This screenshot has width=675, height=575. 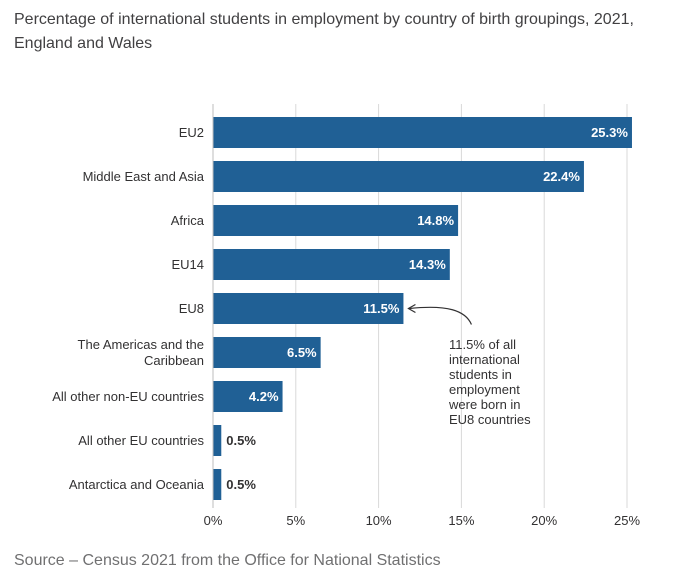 I want to click on data-label: 25.3%, so click(x=609, y=132).